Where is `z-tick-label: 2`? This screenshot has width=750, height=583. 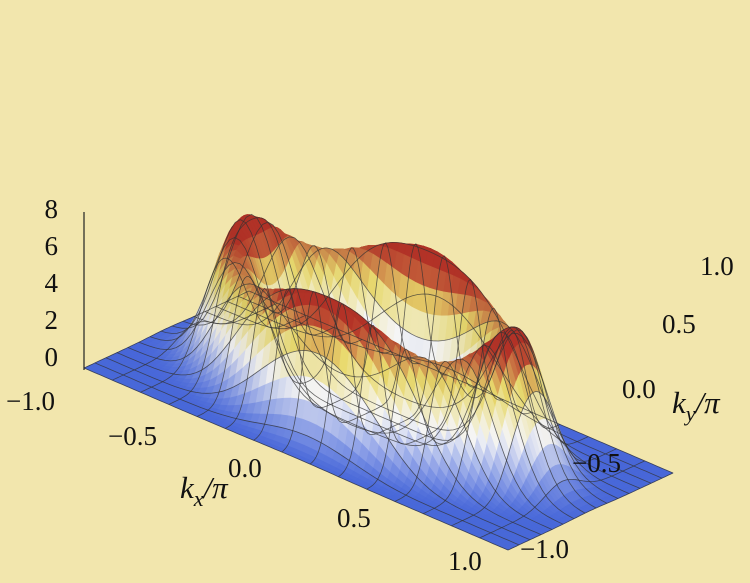 z-tick-label: 2 is located at coordinates (52, 320).